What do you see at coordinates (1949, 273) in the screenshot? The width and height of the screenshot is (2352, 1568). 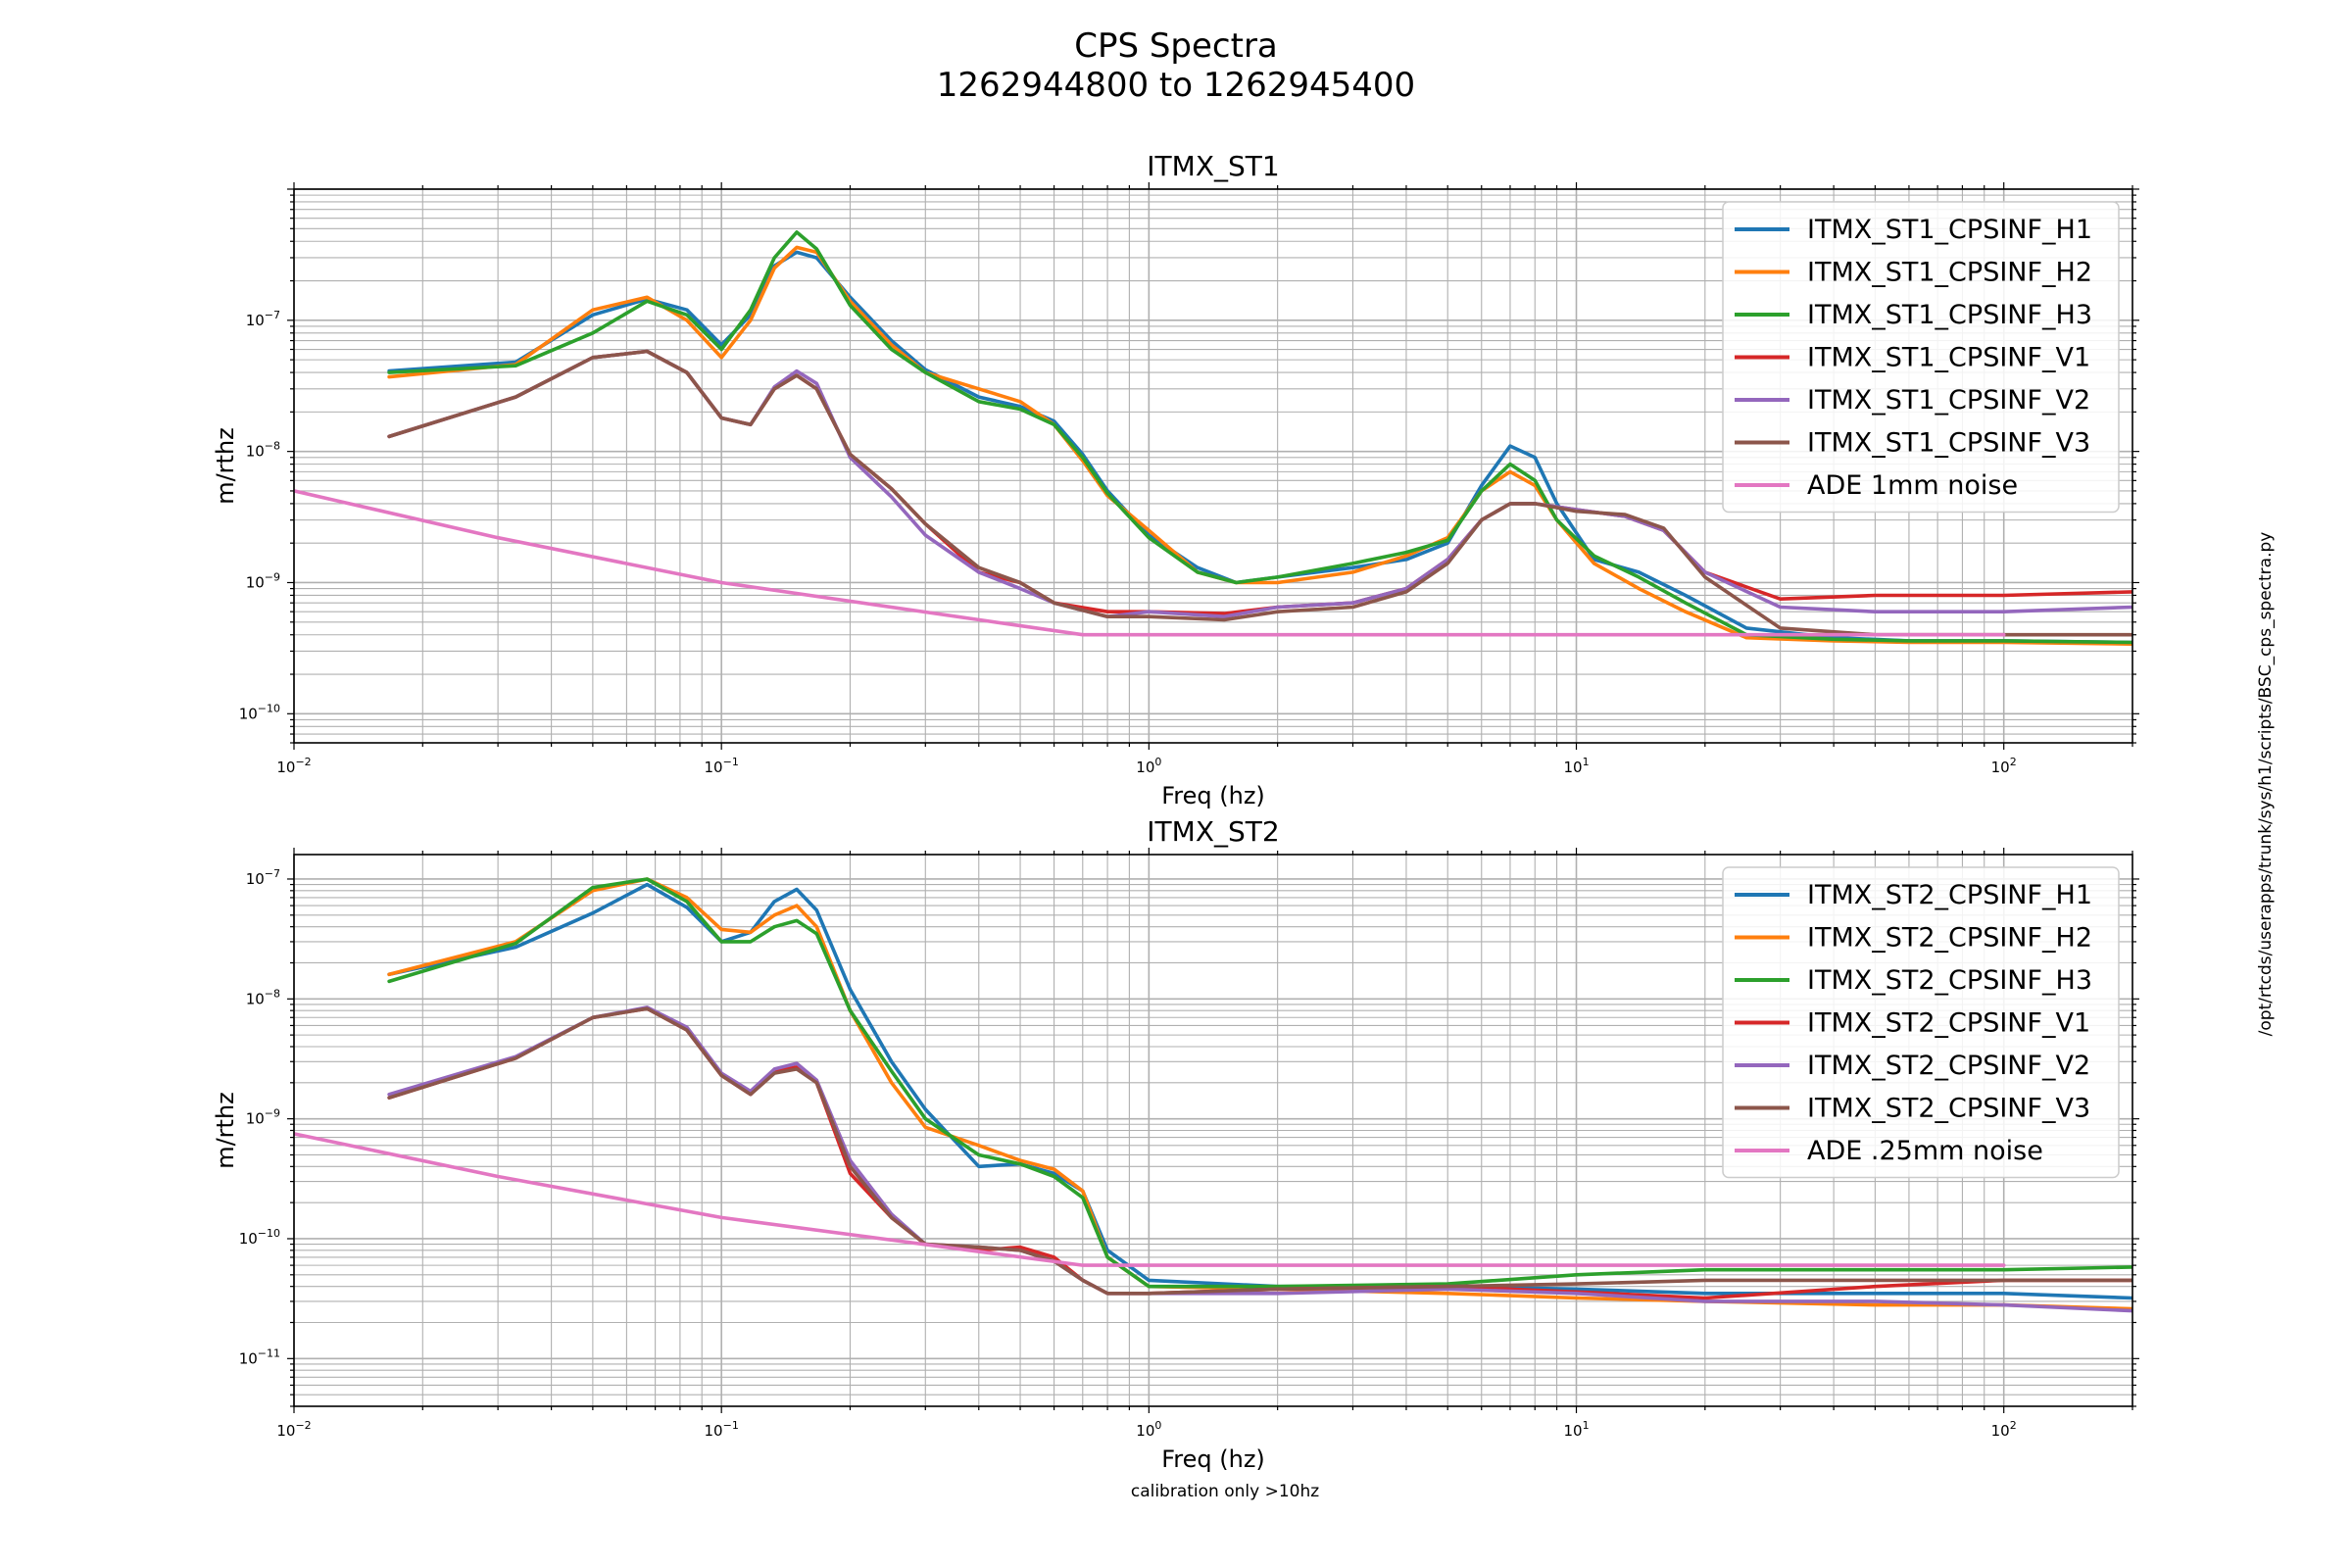 I see `legend-label: ITMX_ST1_CPSINF_H2` at bounding box center [1949, 273].